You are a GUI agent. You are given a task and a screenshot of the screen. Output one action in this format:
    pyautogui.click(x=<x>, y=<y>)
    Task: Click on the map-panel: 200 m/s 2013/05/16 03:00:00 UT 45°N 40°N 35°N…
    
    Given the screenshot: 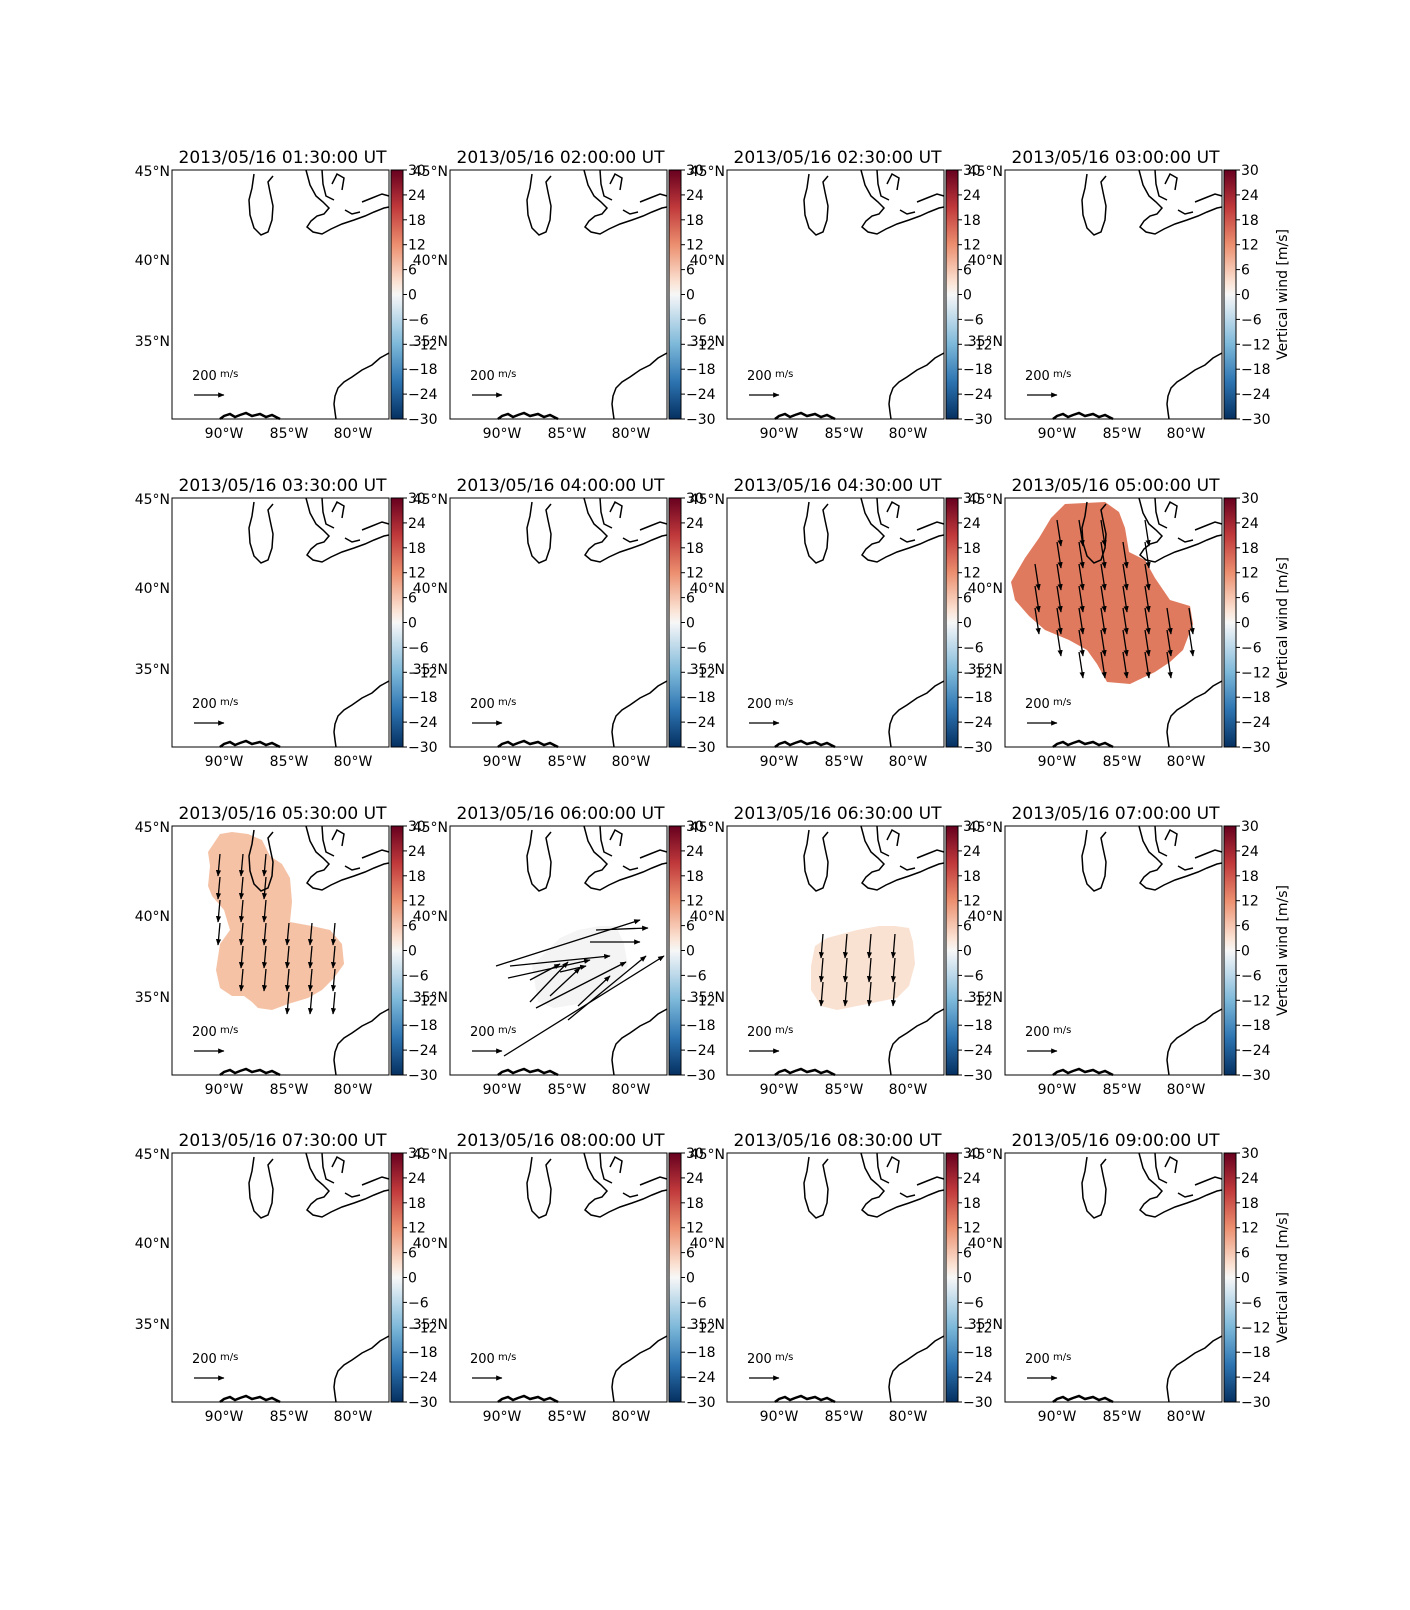 What is the action you would take?
    pyautogui.click(x=1095, y=295)
    